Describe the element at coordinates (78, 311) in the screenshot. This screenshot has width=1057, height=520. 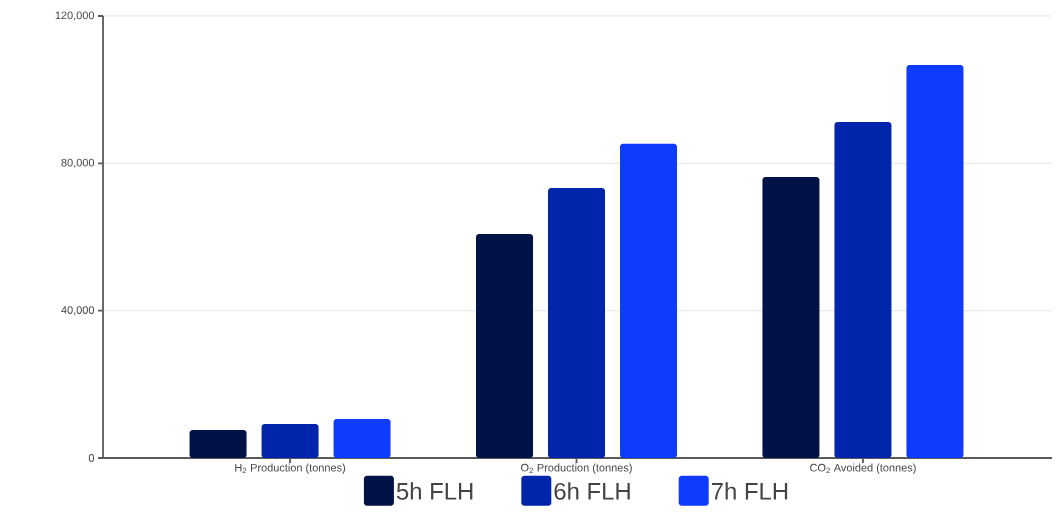
I see `y-tick-label: 40,000` at that location.